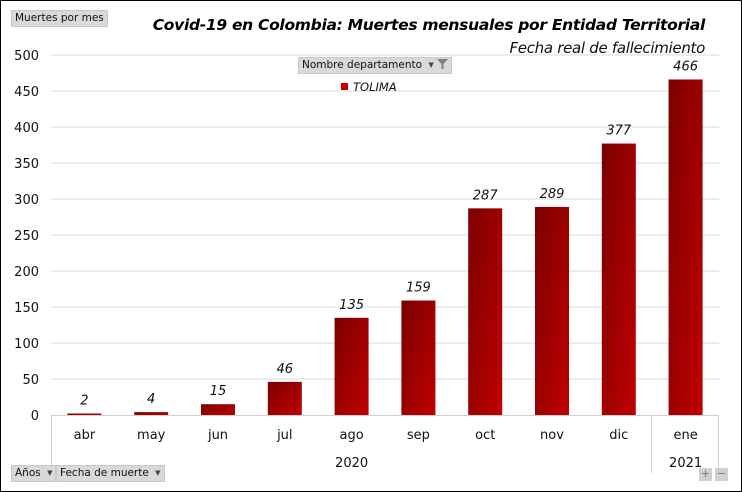 The image size is (742, 492). I want to click on filter-field-label: Nombre departamento, so click(362, 65).